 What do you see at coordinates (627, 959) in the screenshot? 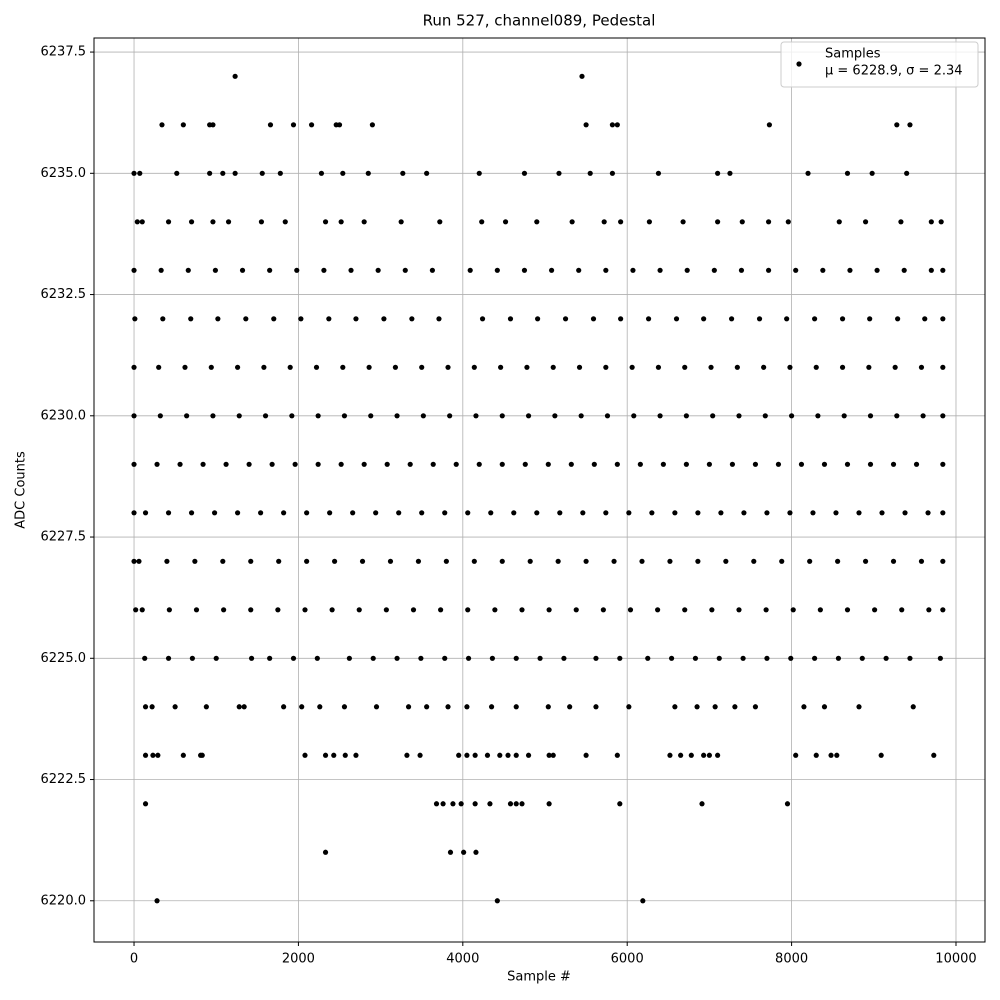
I see `x-tick-label: 6000` at bounding box center [627, 959].